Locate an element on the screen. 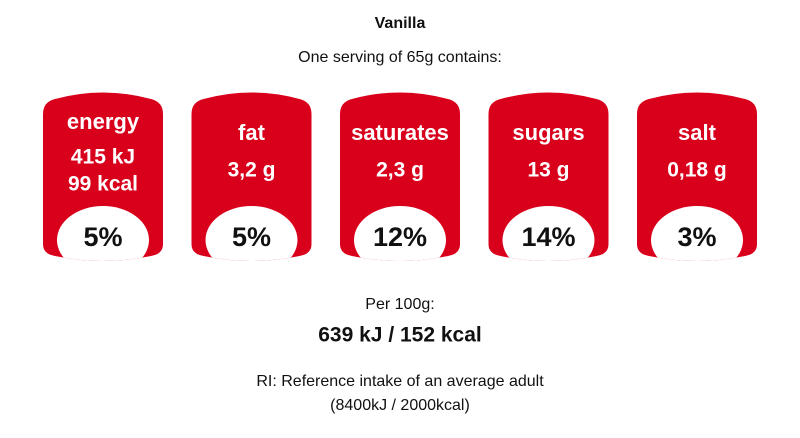  percent-value: 12% is located at coordinates (400, 237).